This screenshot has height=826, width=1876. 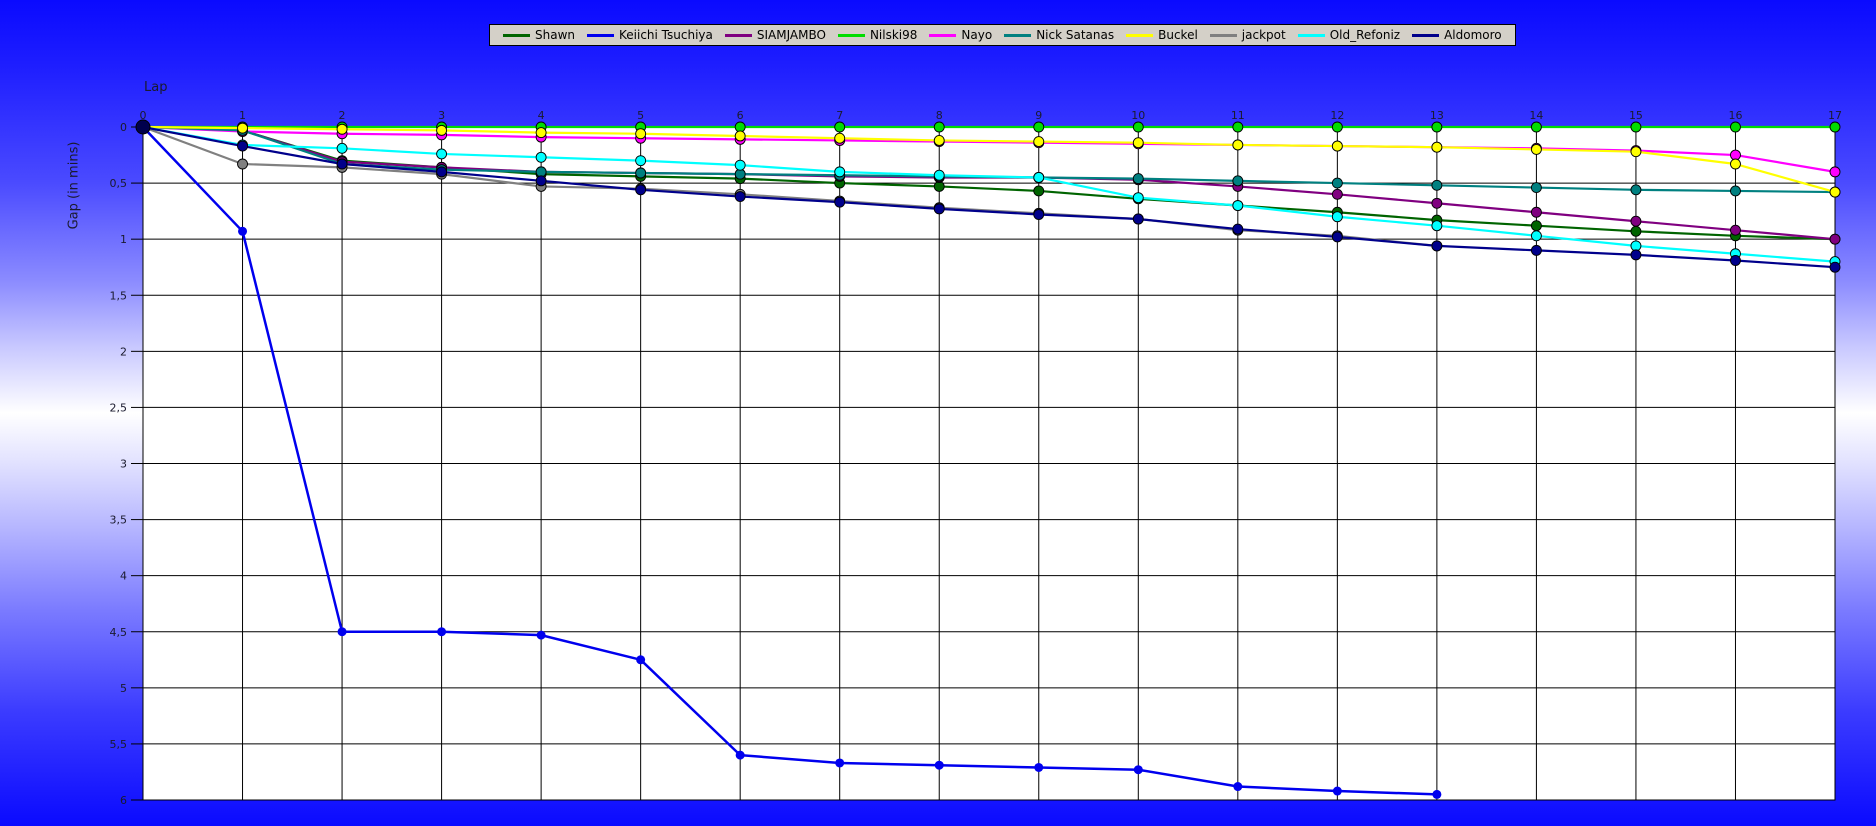 What do you see at coordinates (119, 183) in the screenshot?
I see `y-tick-label: 0,5` at bounding box center [119, 183].